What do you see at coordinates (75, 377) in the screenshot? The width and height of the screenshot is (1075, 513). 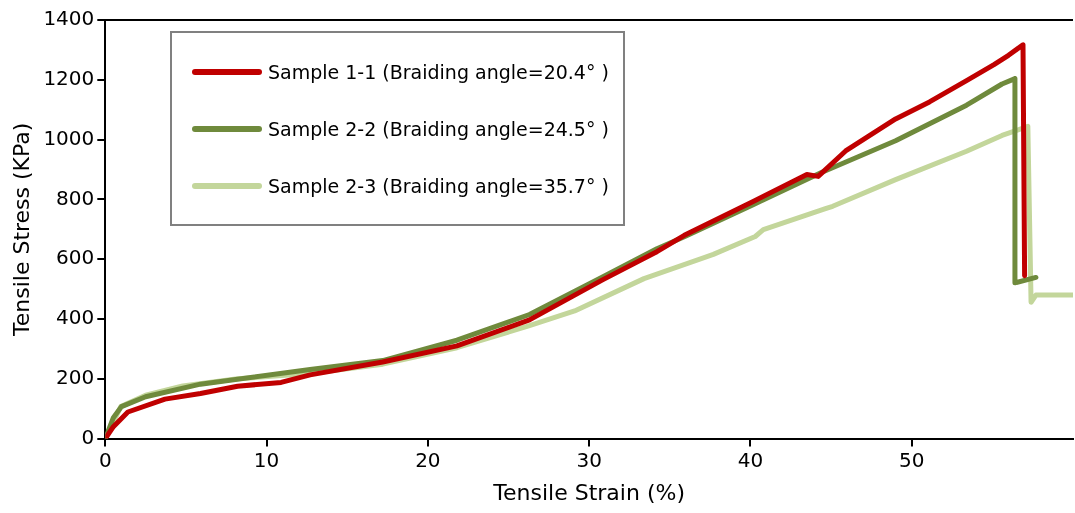 I see `y-tick-label: 200` at bounding box center [75, 377].